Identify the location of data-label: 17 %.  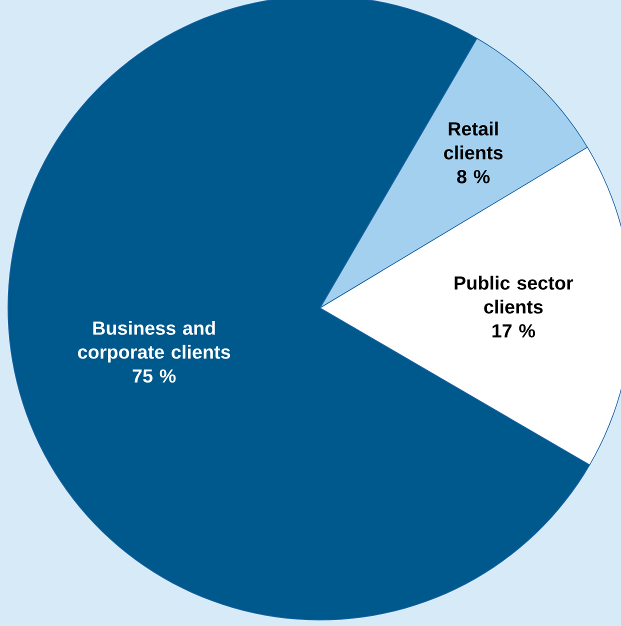
(514, 331).